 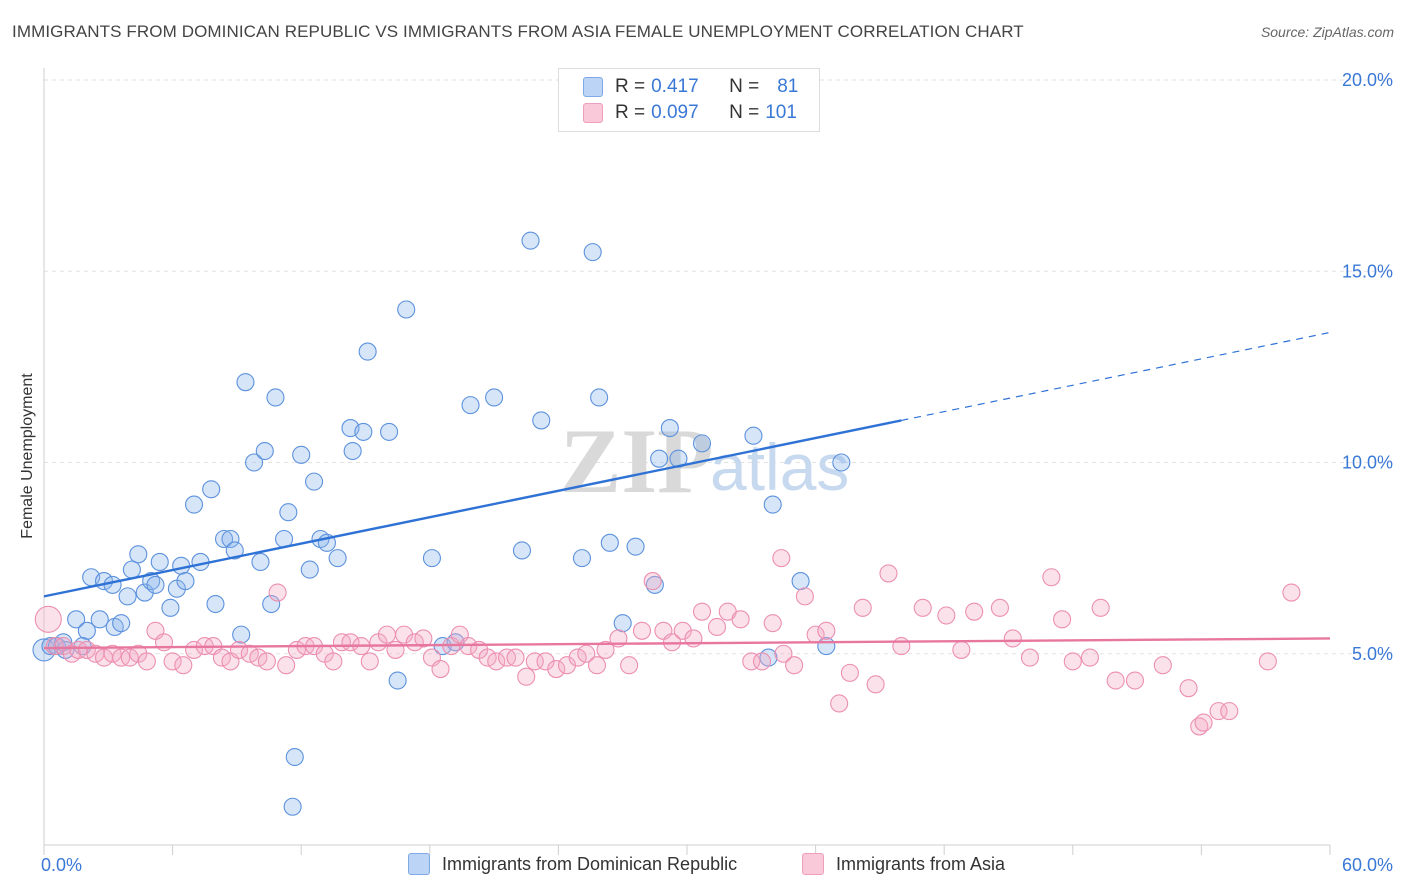 What do you see at coordinates (813, 864) in the screenshot?
I see `bottom-legend-swatch-pink` at bounding box center [813, 864].